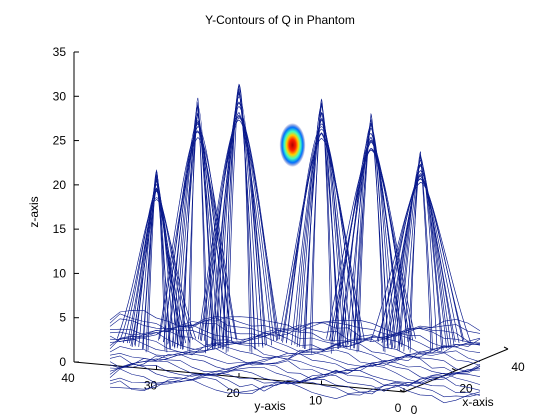  I want to click on y-tick-label: 10, so click(316, 401).